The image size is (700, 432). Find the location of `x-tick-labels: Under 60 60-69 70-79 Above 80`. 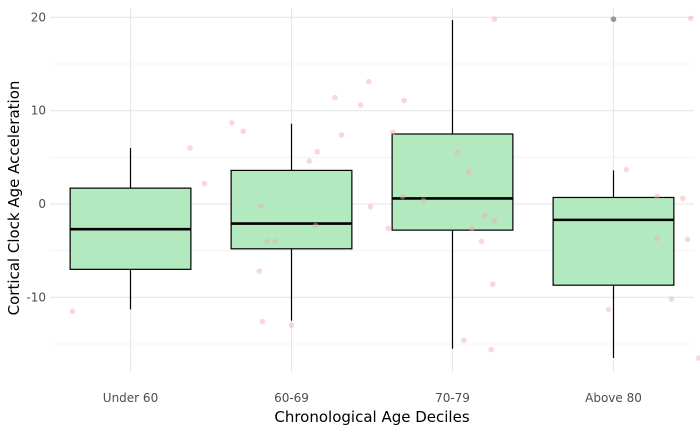

x-tick-labels: Under 60 60-69 70-79 Above 80 is located at coordinates (372, 398).